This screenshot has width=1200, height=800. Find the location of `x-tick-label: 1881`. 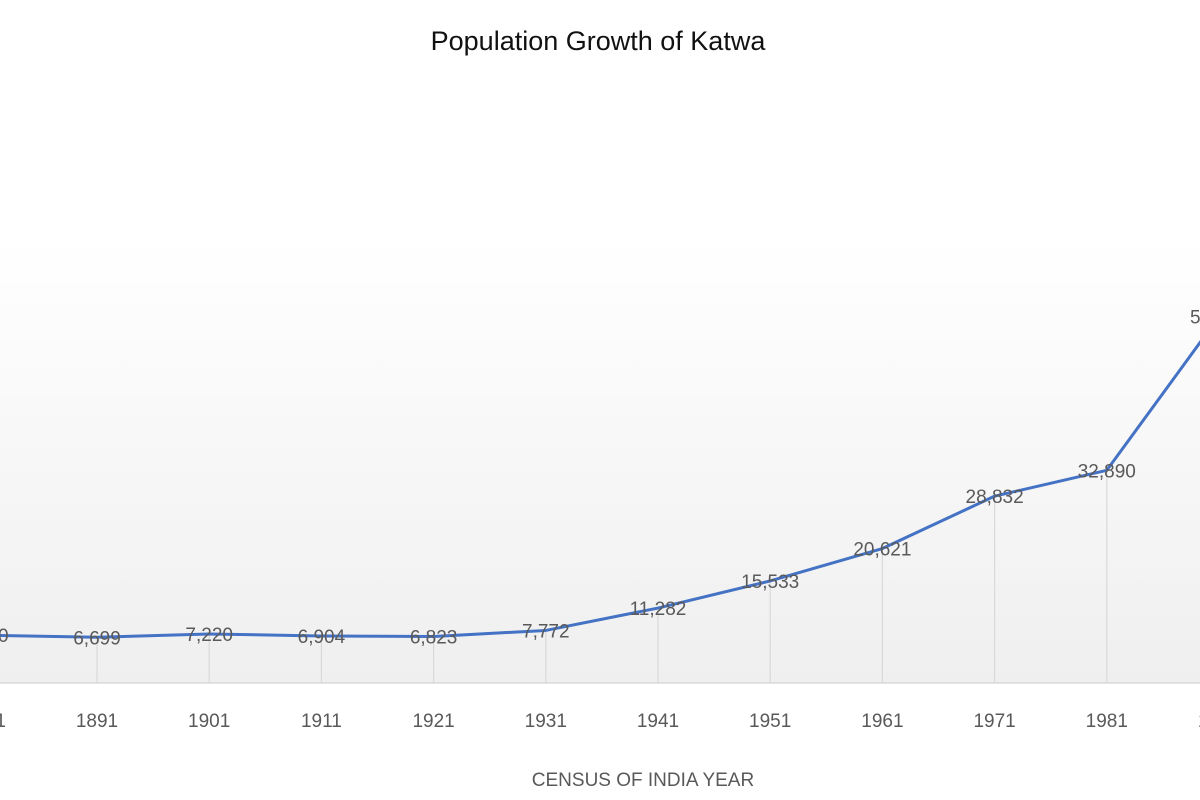

x-tick-label: 1881 is located at coordinates (3, 721).